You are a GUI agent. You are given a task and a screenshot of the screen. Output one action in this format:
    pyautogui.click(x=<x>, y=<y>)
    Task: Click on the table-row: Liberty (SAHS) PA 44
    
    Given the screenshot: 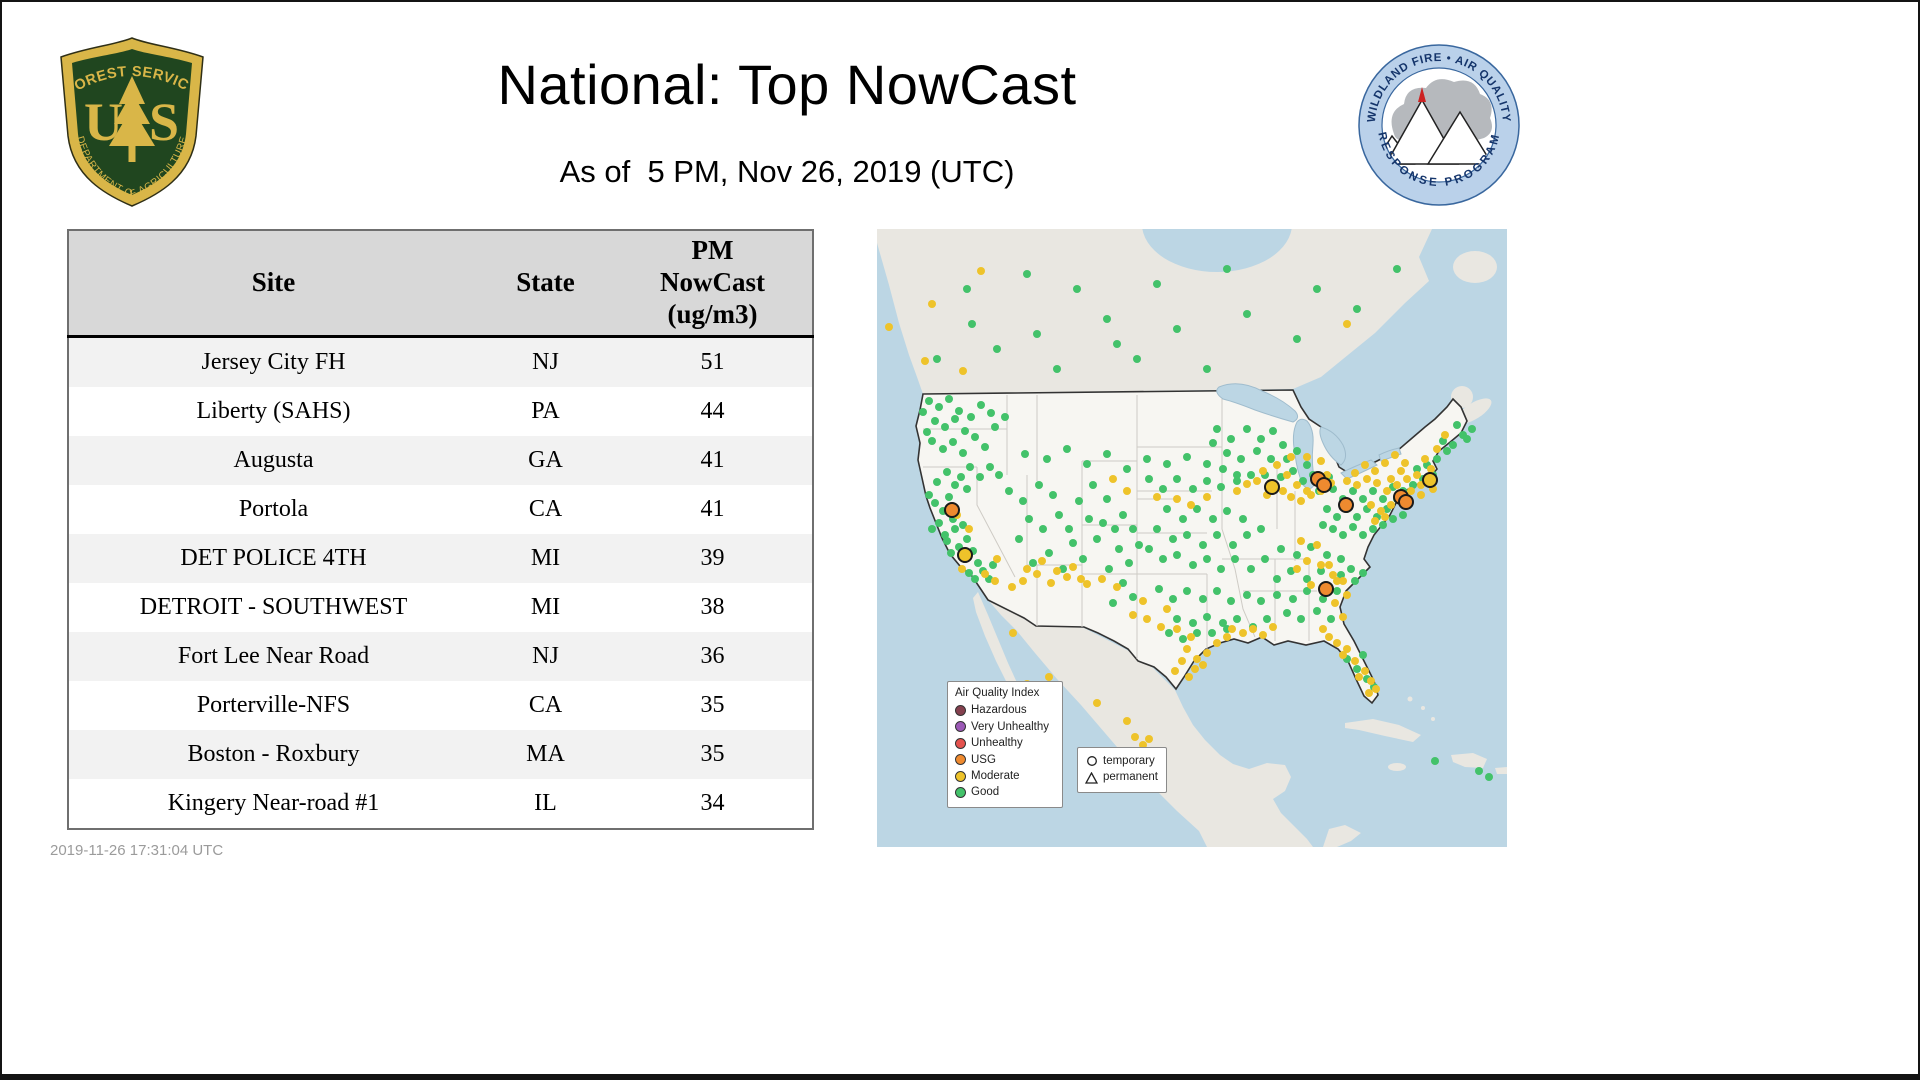 What is the action you would take?
    pyautogui.click(x=440, y=411)
    